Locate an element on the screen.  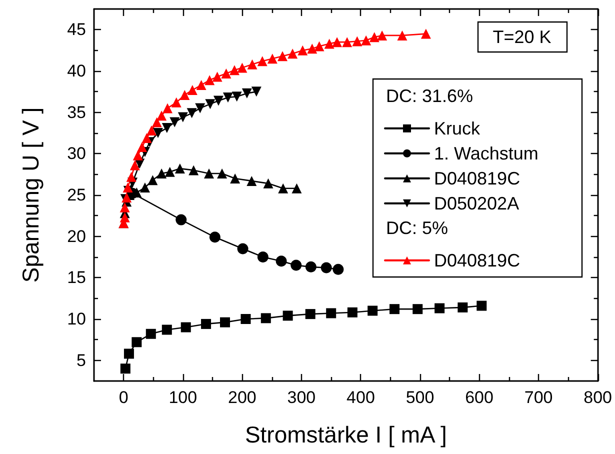
y-tick-label: 15 is located at coordinates (76, 278).